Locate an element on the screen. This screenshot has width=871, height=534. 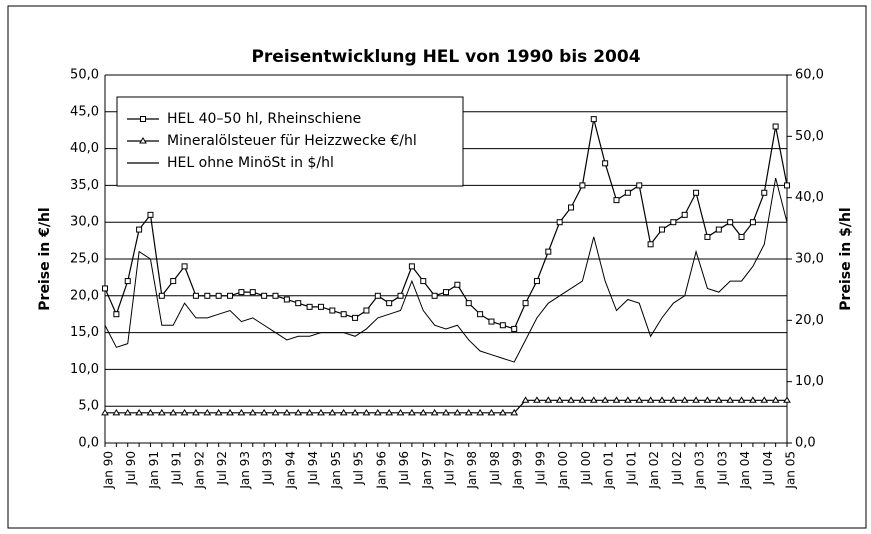
x-tick-label: Jan 99 is located at coordinates (518, 470).